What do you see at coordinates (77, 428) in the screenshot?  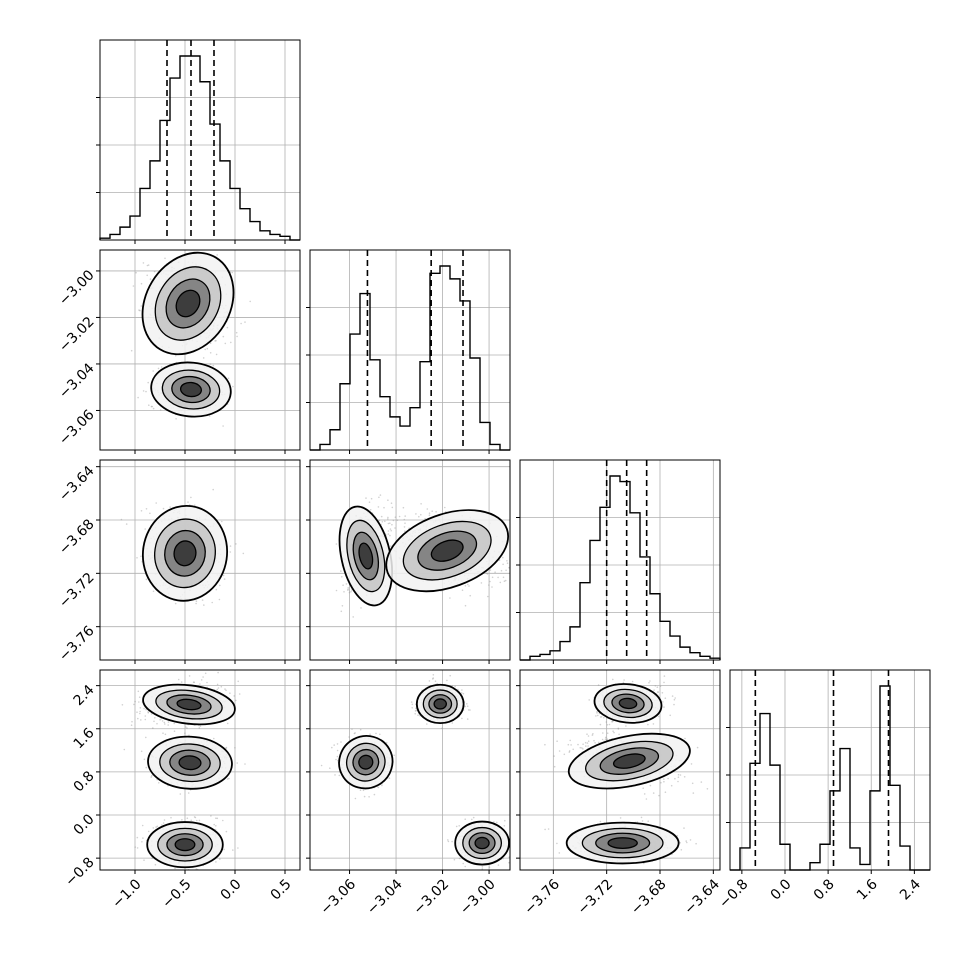 I see `y-tick-label-1-0: −3.06` at bounding box center [77, 428].